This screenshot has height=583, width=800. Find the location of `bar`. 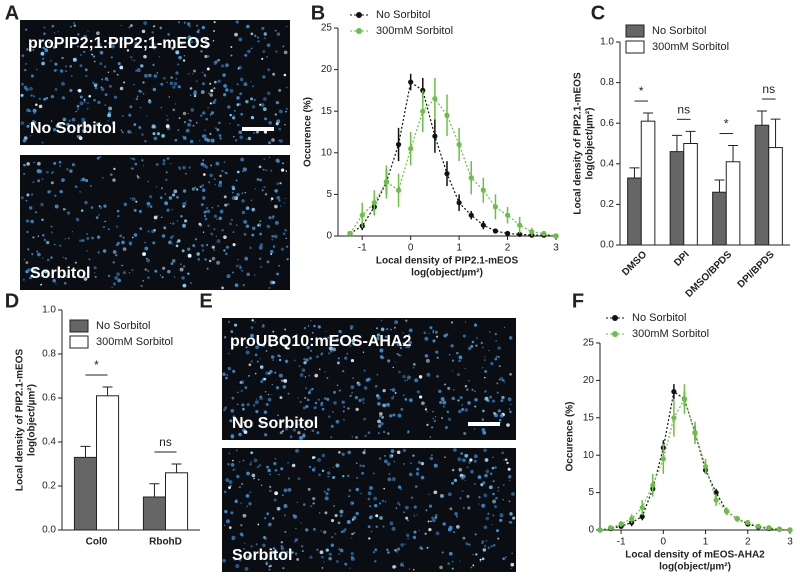

bar is located at coordinates (85, 493).